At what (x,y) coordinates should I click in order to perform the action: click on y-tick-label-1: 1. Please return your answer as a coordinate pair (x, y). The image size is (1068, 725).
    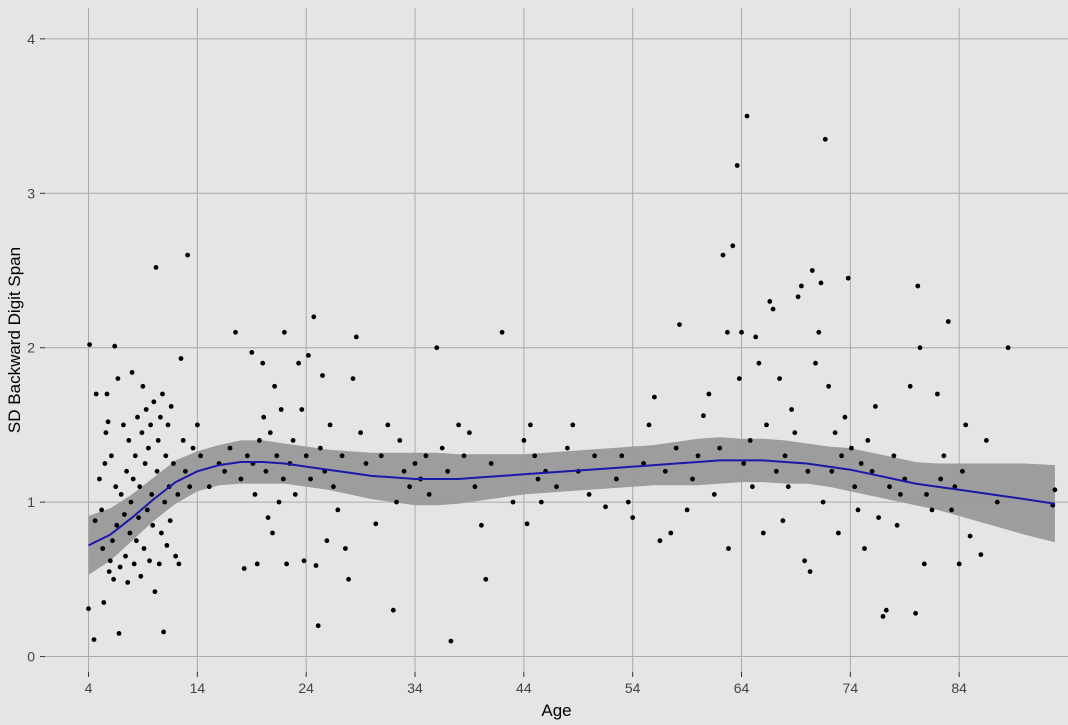
    Looking at the image, I should click on (31, 502).